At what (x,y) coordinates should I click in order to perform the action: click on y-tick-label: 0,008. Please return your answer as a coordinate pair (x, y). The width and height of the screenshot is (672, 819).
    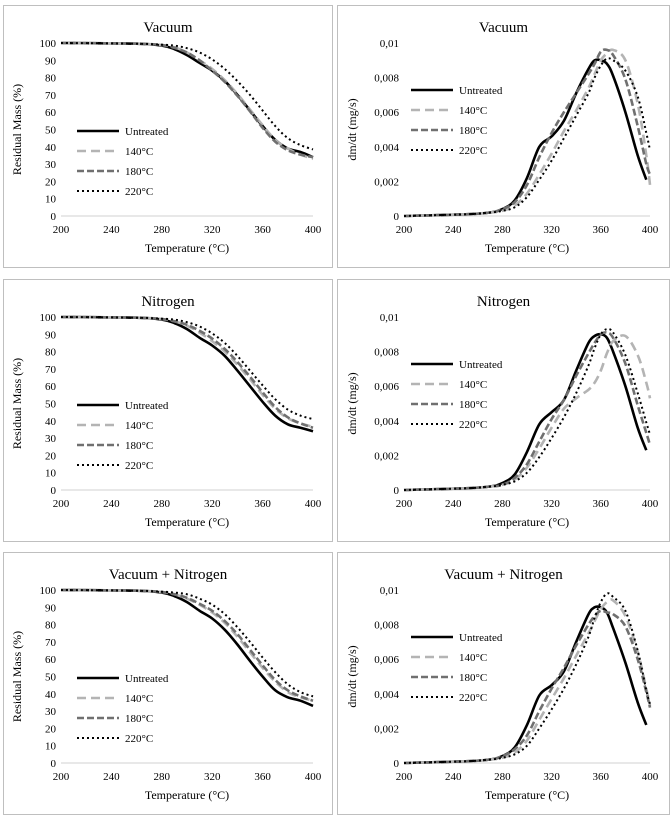
    Looking at the image, I should click on (386, 353).